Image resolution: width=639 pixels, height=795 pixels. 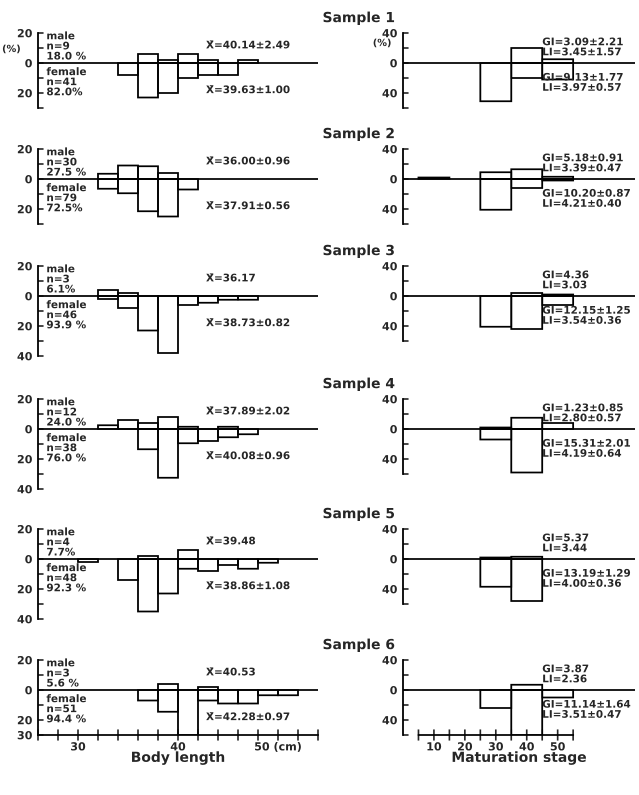 I want to click on annotation: female n=79 72.5%, so click(x=66, y=197).